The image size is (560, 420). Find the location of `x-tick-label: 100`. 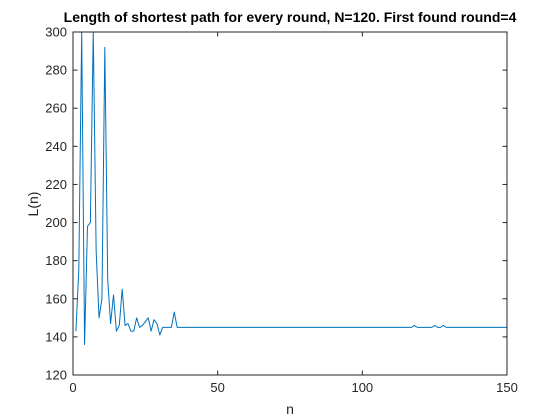

x-tick-label: 100 is located at coordinates (362, 387).